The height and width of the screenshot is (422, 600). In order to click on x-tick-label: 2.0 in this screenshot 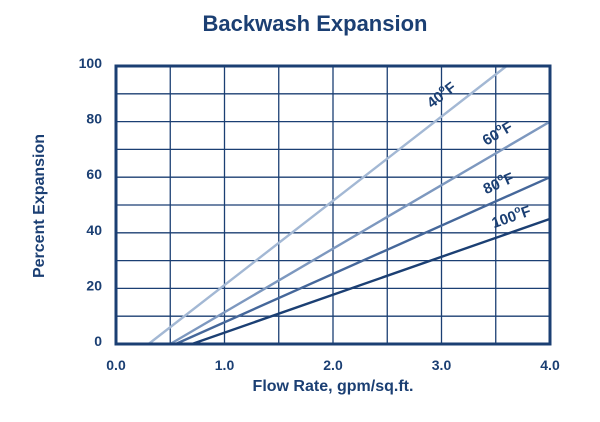, I will do `click(333, 365)`.